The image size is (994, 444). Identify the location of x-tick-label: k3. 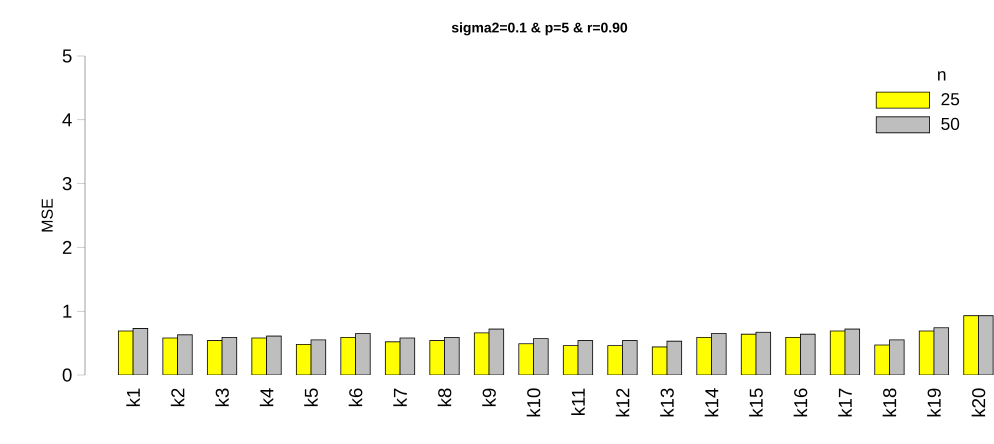
(222, 397).